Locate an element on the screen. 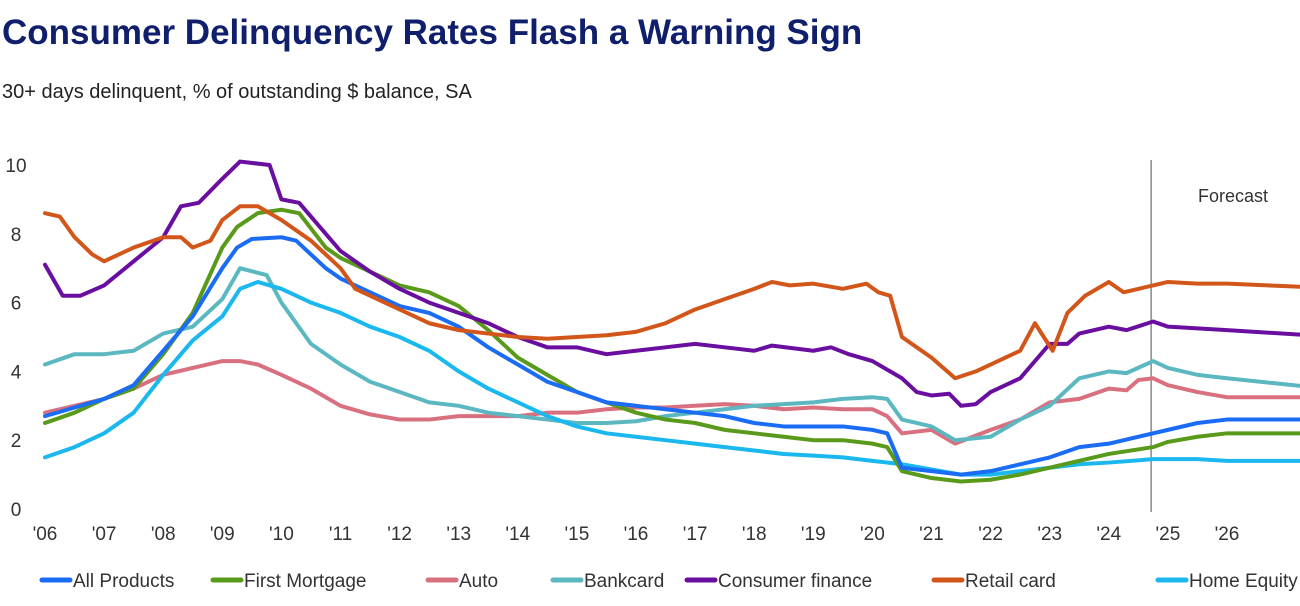 Image resolution: width=1300 pixels, height=606 pixels. x-tick-label: '20 is located at coordinates (872, 534).